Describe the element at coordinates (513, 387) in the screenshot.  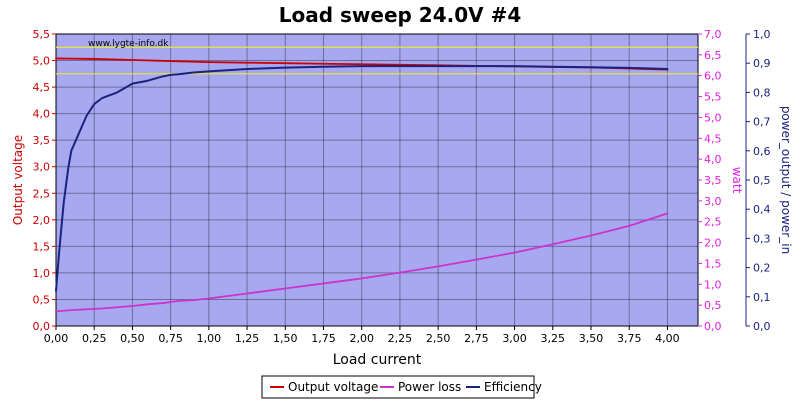
I see `legend-label: Efficiency` at that location.